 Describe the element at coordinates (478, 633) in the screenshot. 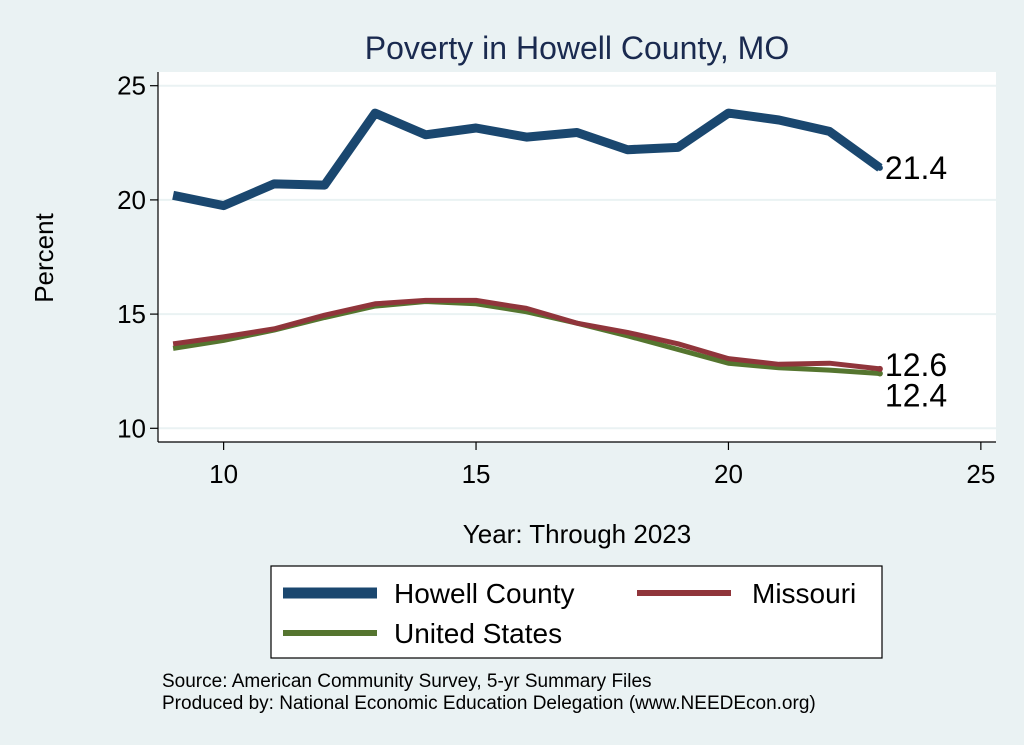

I see `legend-label-united-states: United States` at that location.